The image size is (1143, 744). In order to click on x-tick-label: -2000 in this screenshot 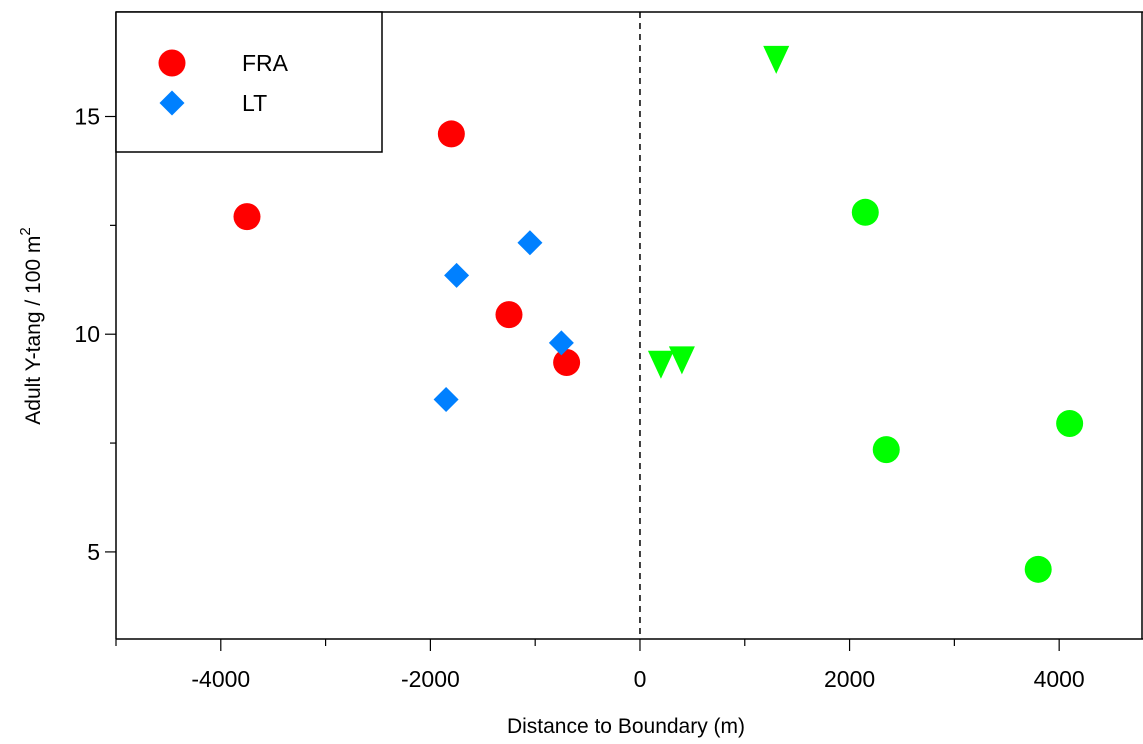, I will do `click(430, 679)`.